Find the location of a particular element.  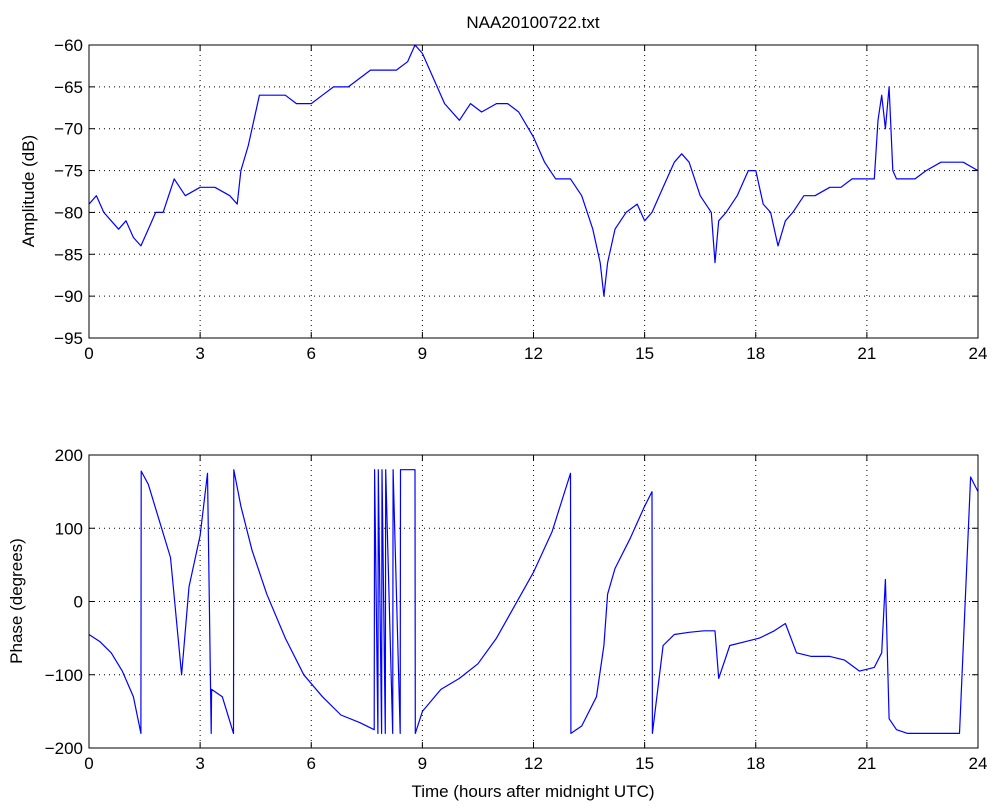

phase-x-tick-label: 12 is located at coordinates (533, 763).